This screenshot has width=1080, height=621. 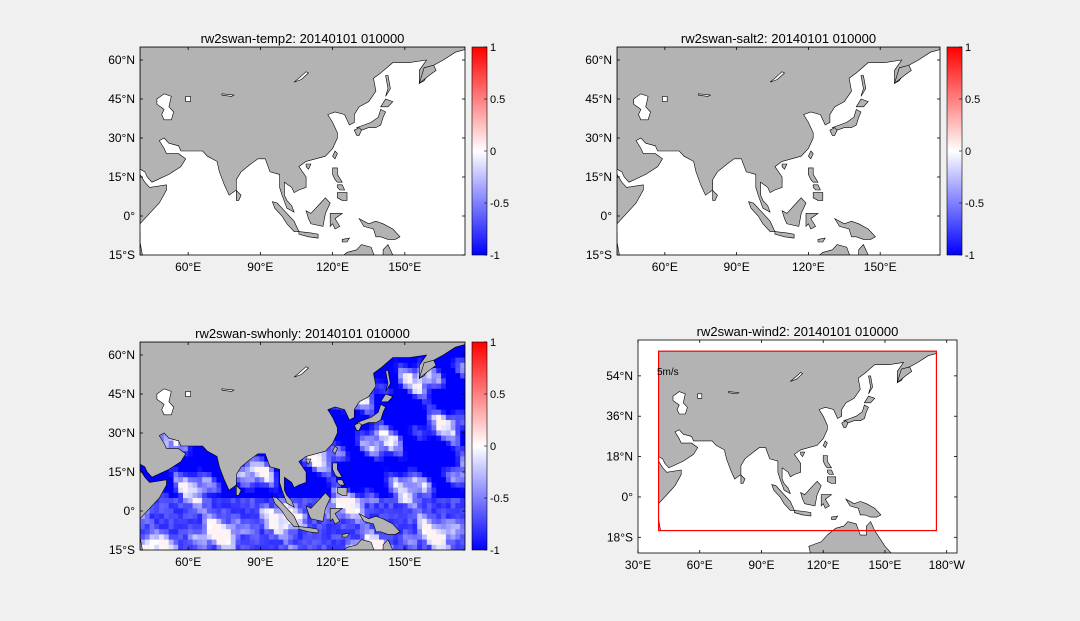 I want to click on colorbar-tick-label: 0.5, so click(x=497, y=100).